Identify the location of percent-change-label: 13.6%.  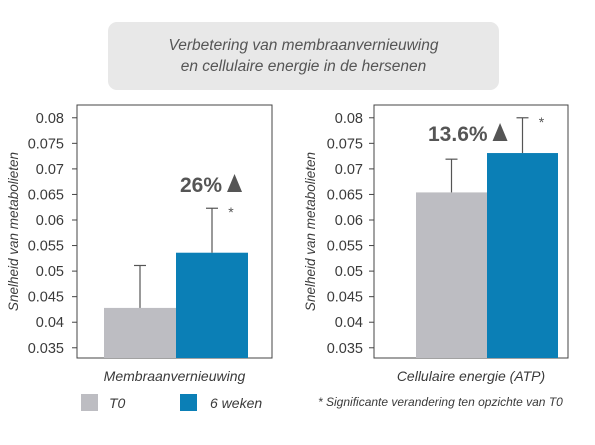
(458, 134).